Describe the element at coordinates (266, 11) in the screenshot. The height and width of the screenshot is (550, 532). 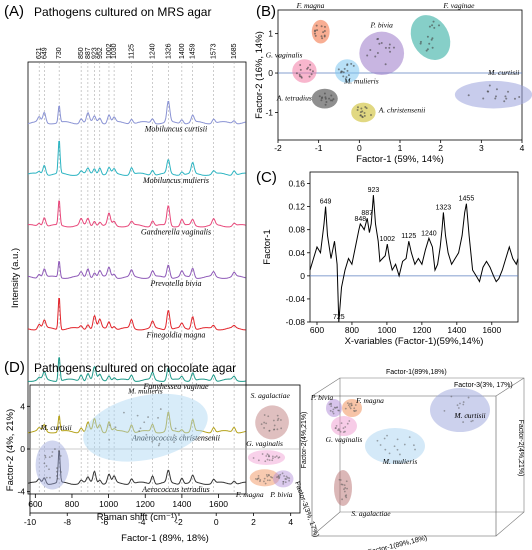
I see `panel-b-label: (B)` at that location.